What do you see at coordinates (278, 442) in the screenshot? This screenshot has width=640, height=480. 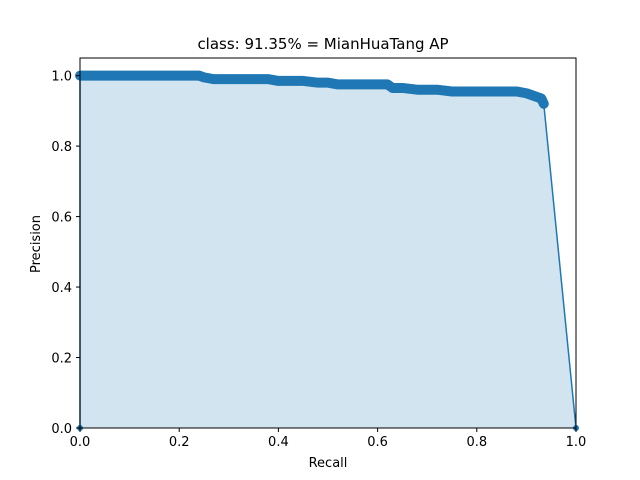 I see `x-tick-label: 0.4` at bounding box center [278, 442].